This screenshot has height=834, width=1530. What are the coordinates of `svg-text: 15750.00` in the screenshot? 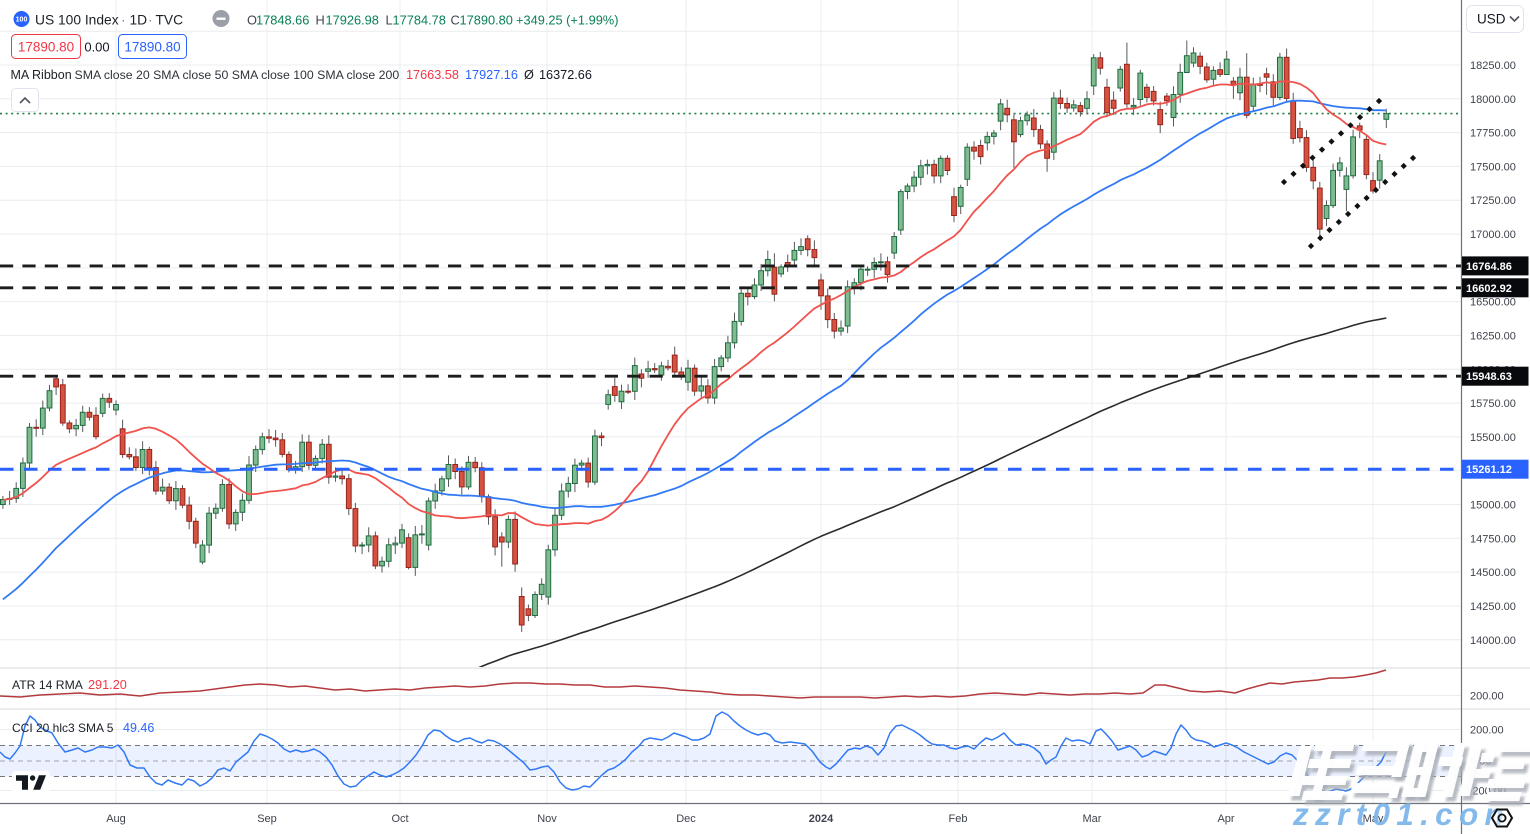 It's located at (1493, 404).